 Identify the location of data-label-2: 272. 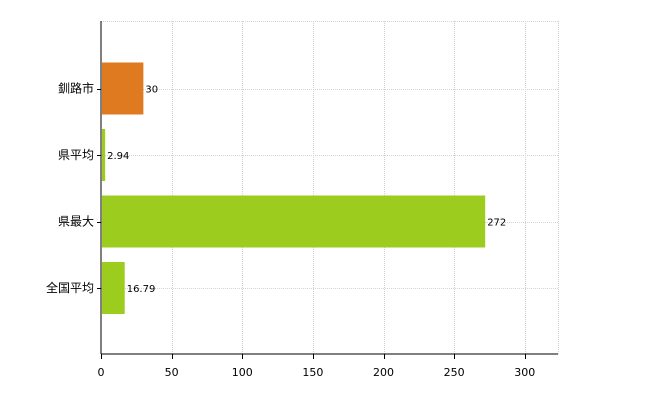
(496, 223).